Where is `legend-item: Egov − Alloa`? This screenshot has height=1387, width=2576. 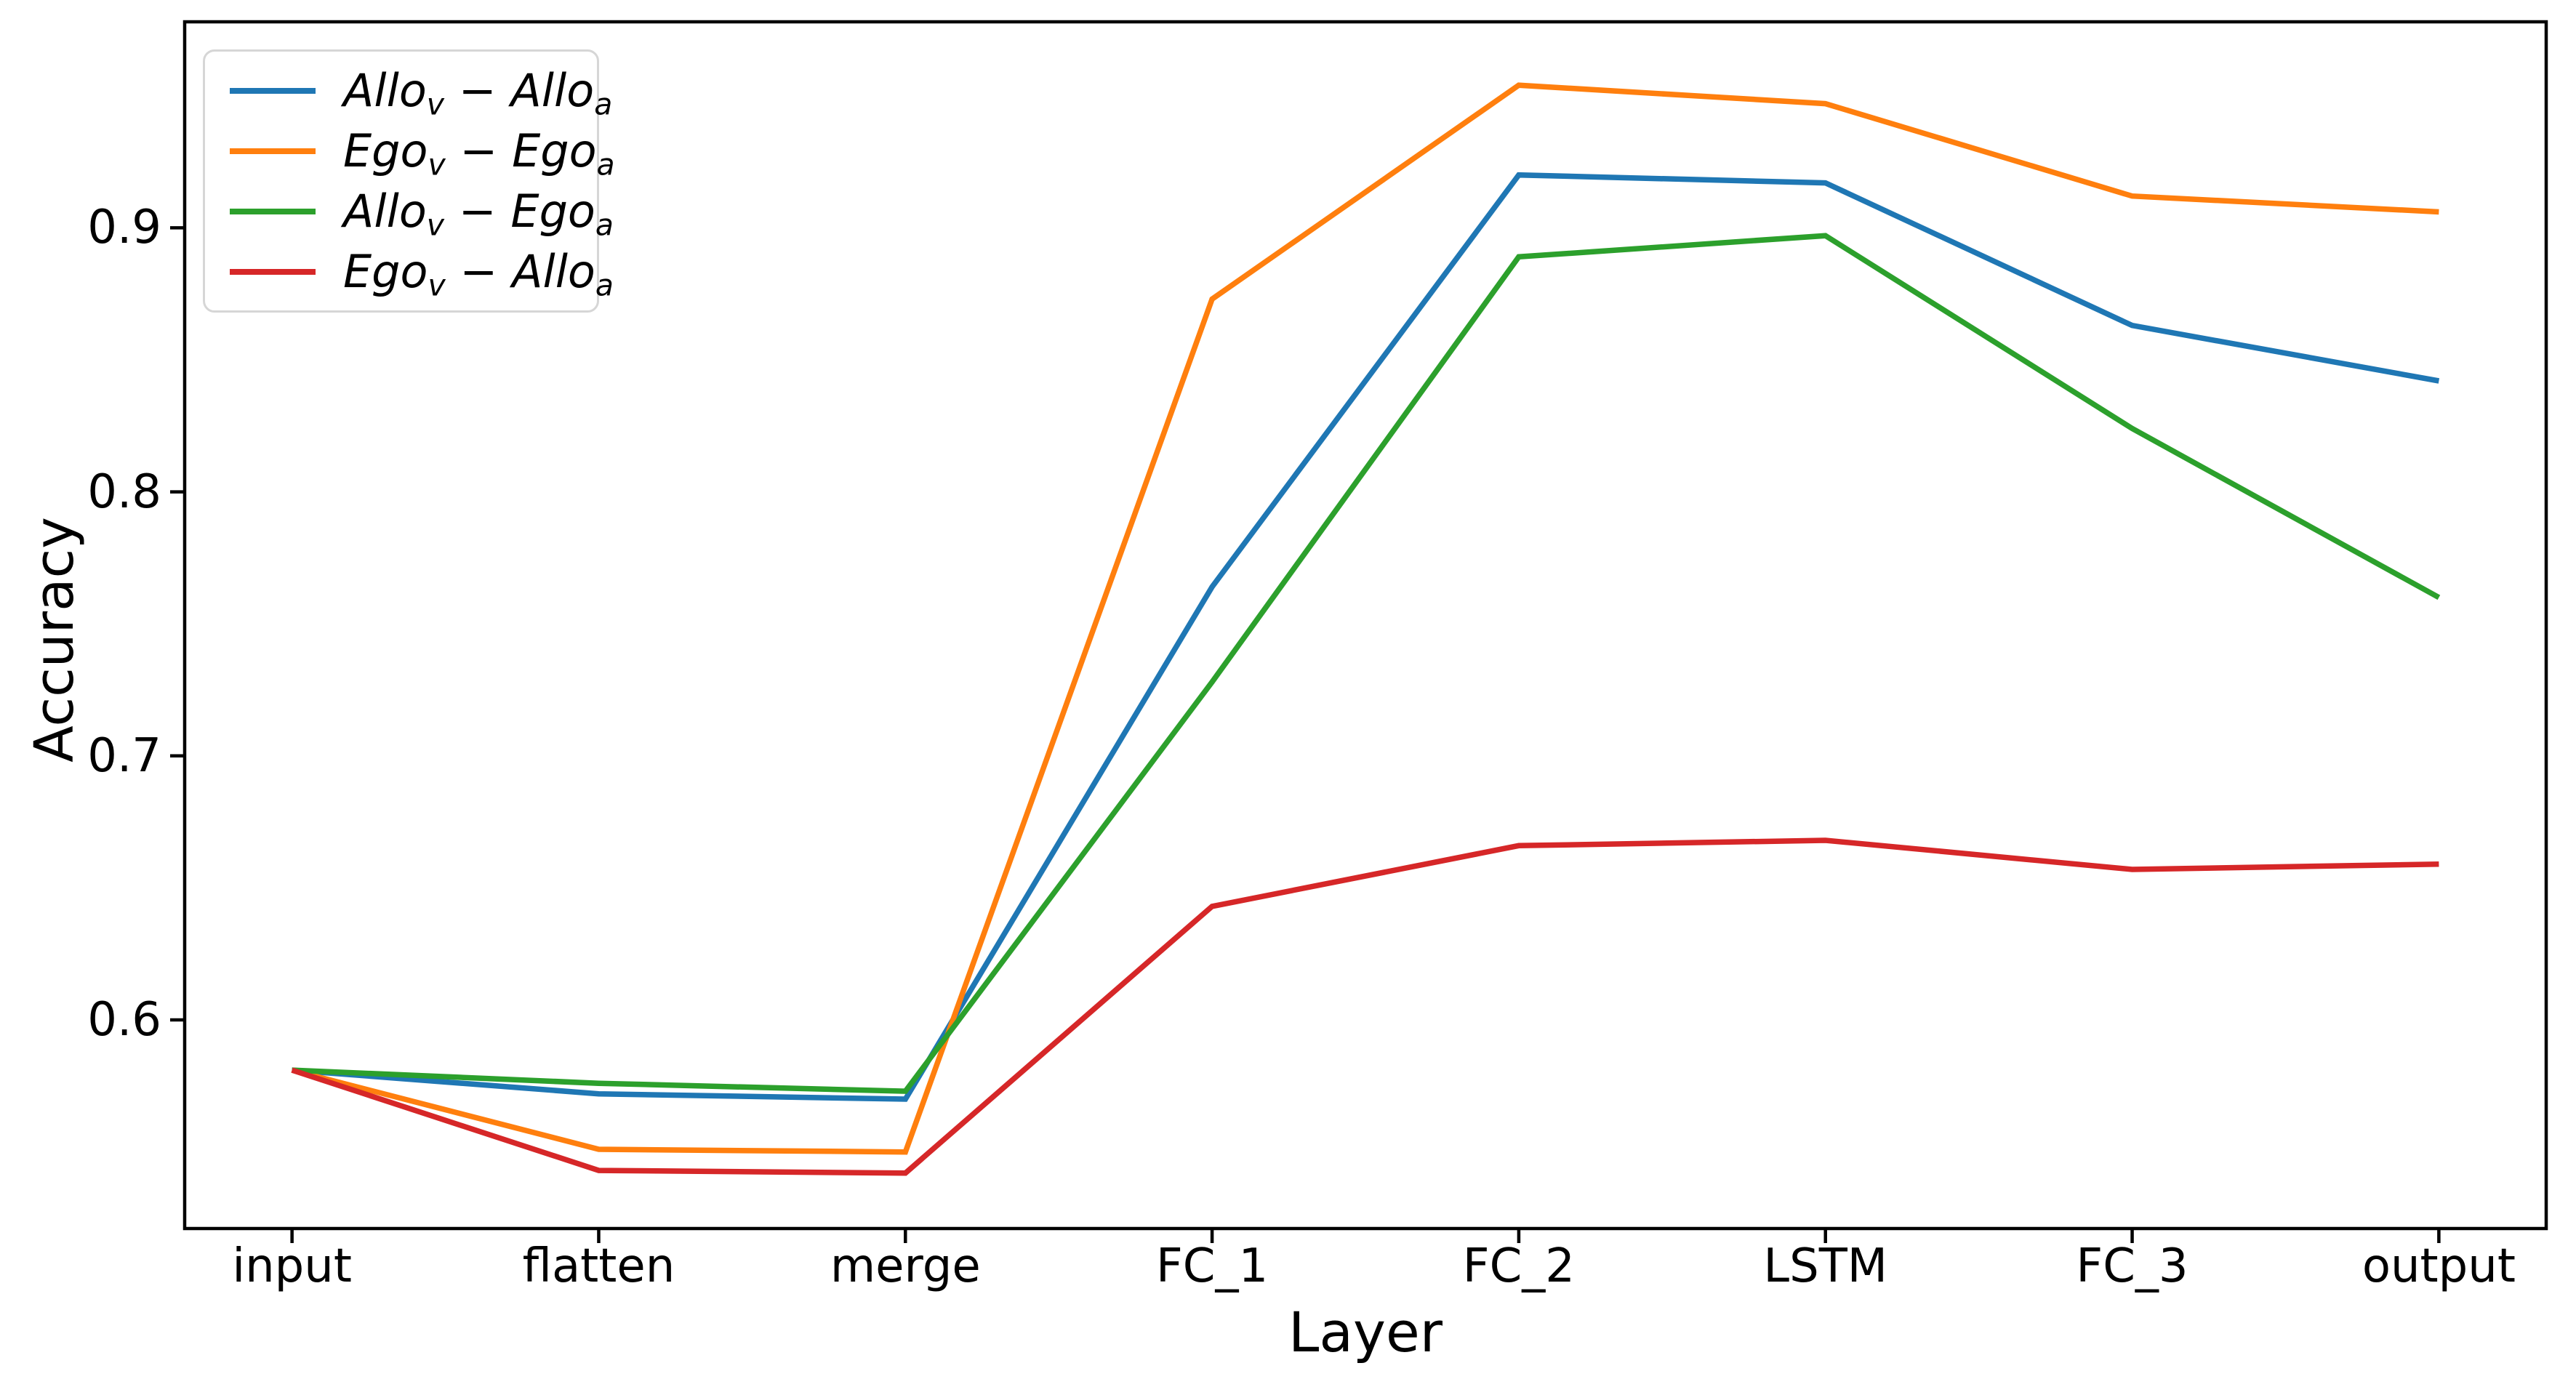 legend-item: Egov − Alloa is located at coordinates (422, 272).